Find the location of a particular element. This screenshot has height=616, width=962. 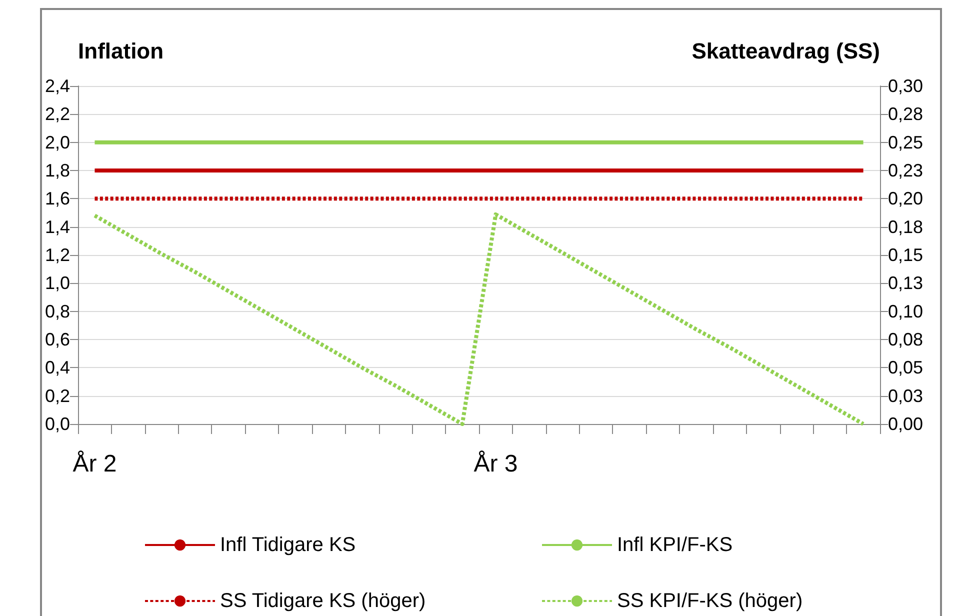

y2-tick-label: 0,03 is located at coordinates (906, 396).